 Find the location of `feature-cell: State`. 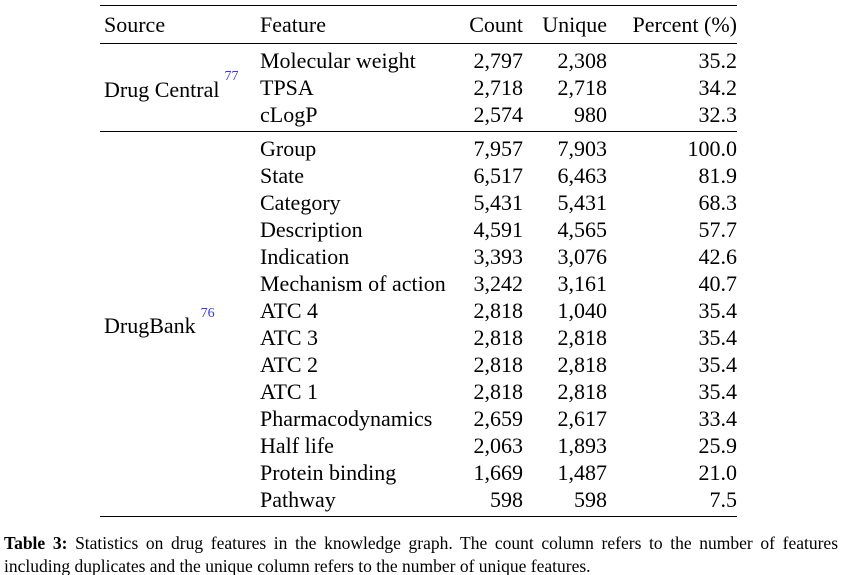

feature-cell: State is located at coordinates (282, 175).